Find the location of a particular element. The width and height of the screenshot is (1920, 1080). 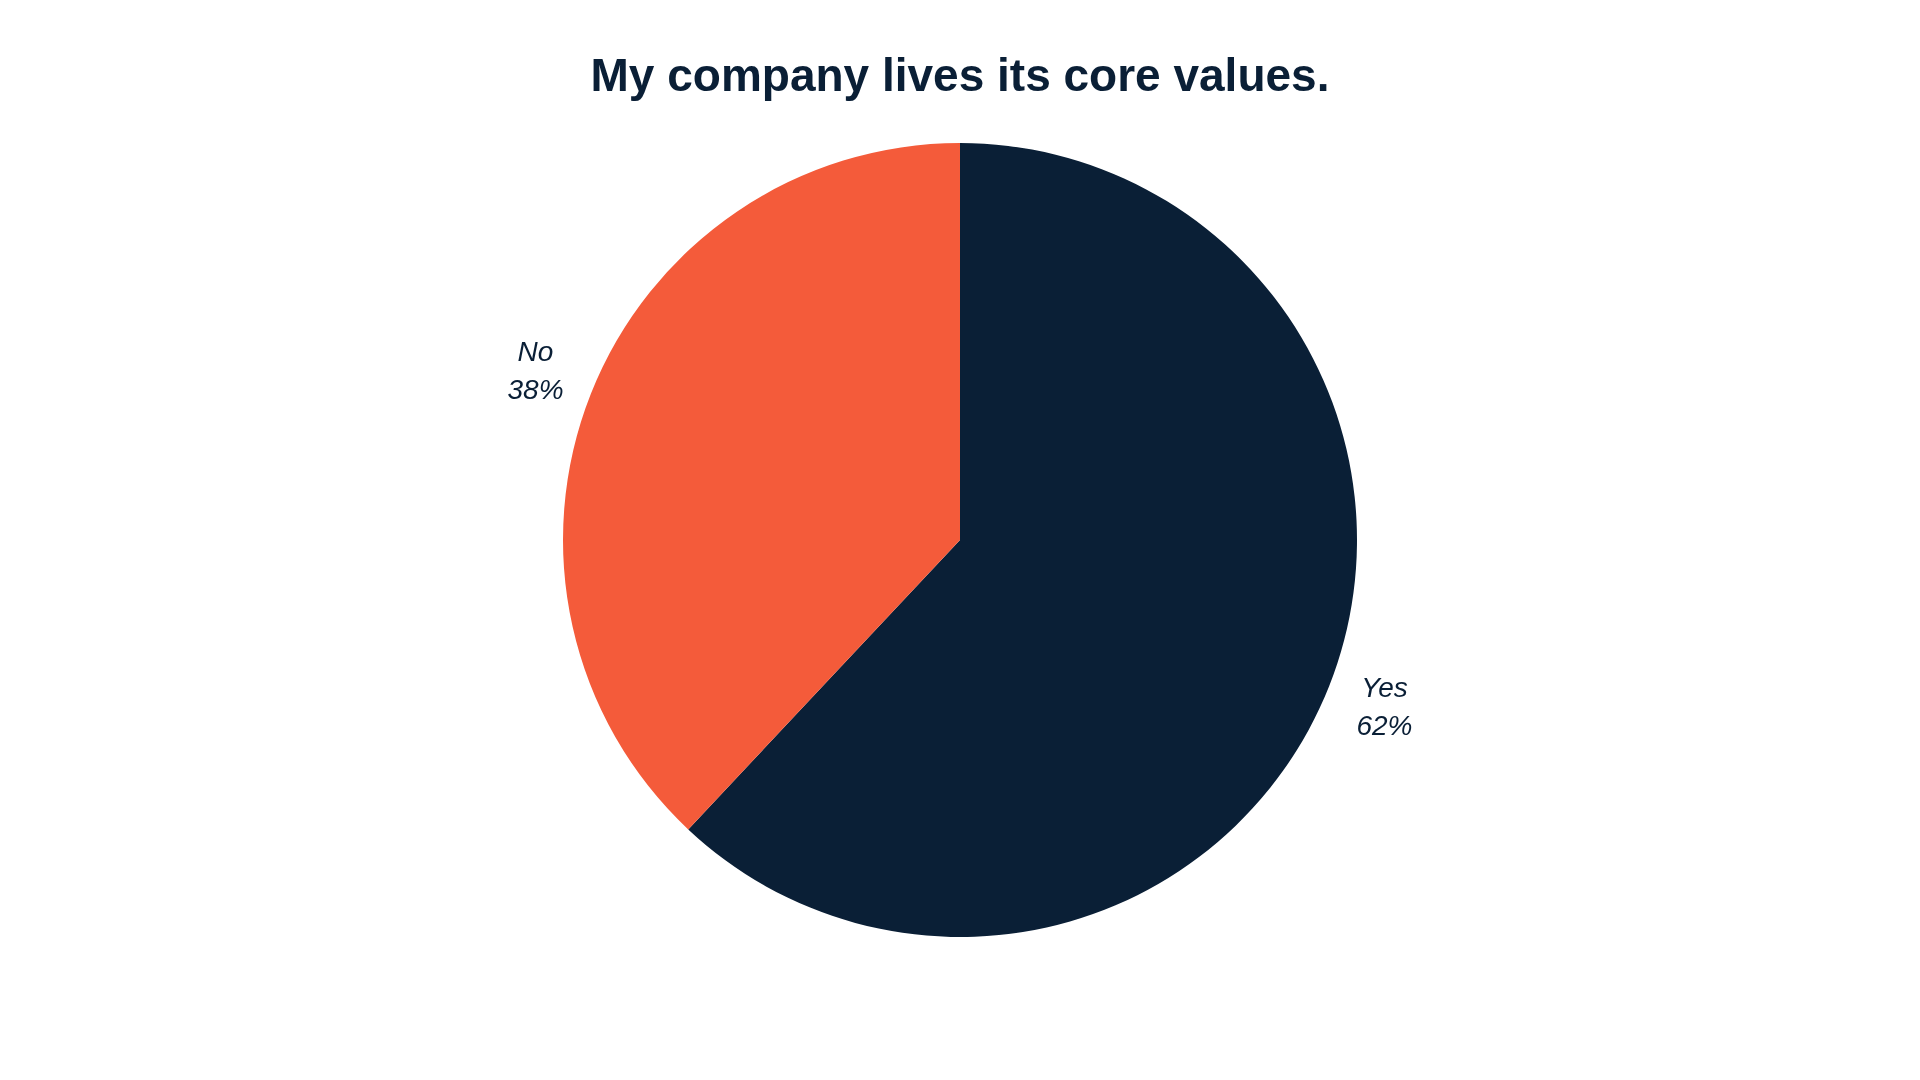

data-label: 62% is located at coordinates (1384, 725).